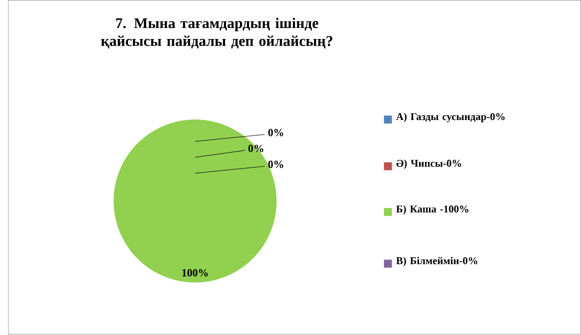  Describe the element at coordinates (429, 165) in the screenshot. I see `legend-label: Ә) Чипсы-0%` at that location.